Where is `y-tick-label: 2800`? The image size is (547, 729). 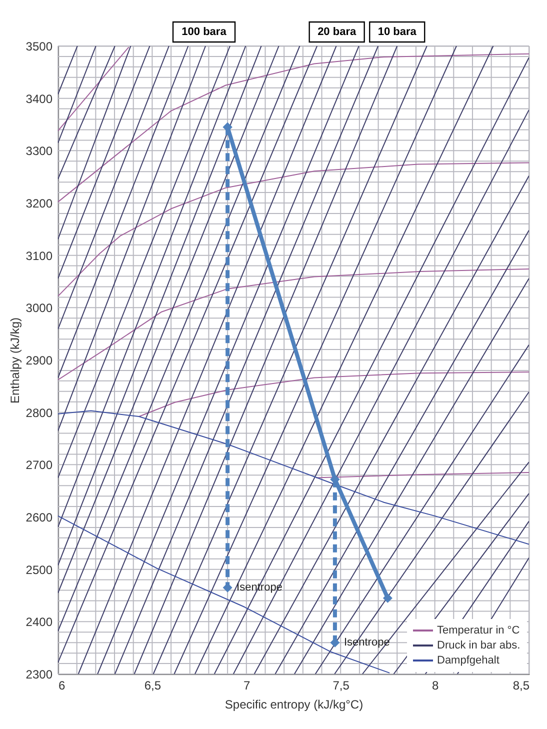 y-tick-label: 2800 is located at coordinates (39, 413).